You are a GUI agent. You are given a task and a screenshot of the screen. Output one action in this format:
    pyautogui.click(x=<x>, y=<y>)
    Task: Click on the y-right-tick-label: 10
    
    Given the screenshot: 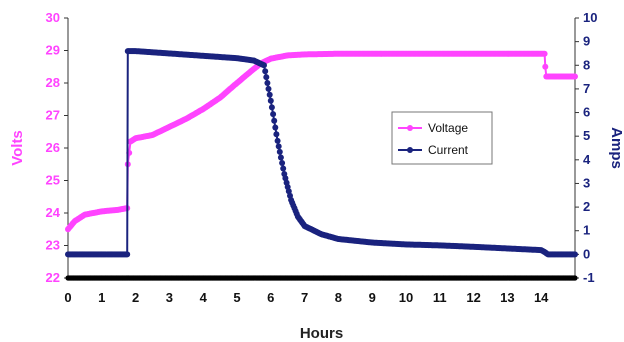 What is the action you would take?
    pyautogui.click(x=590, y=17)
    